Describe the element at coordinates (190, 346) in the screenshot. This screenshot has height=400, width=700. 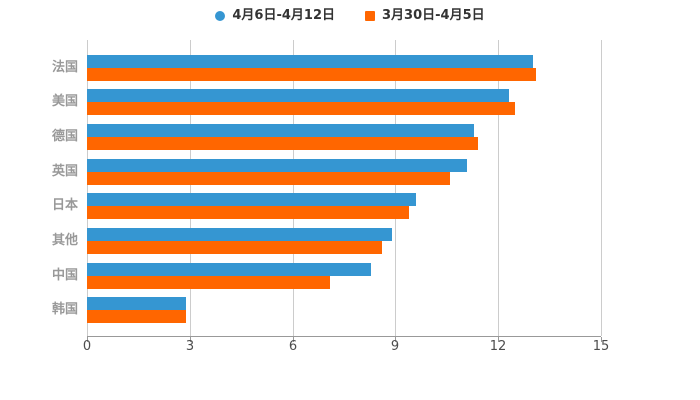
I see `x-axis-tick-label: 3` at that location.